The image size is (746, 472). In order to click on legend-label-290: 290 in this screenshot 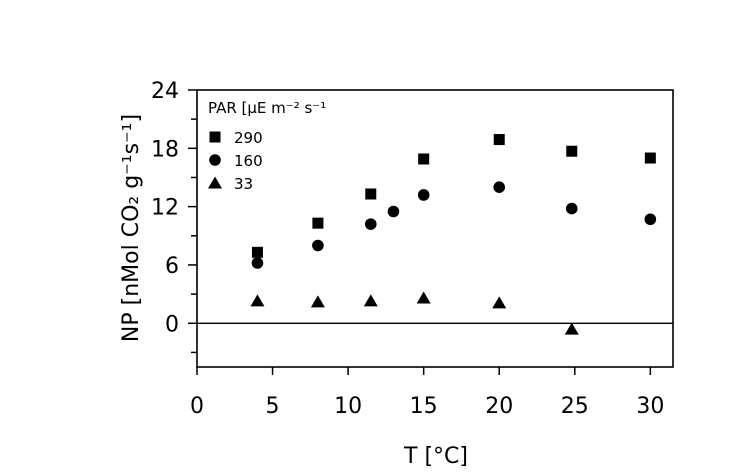, I will do `click(248, 138)`.